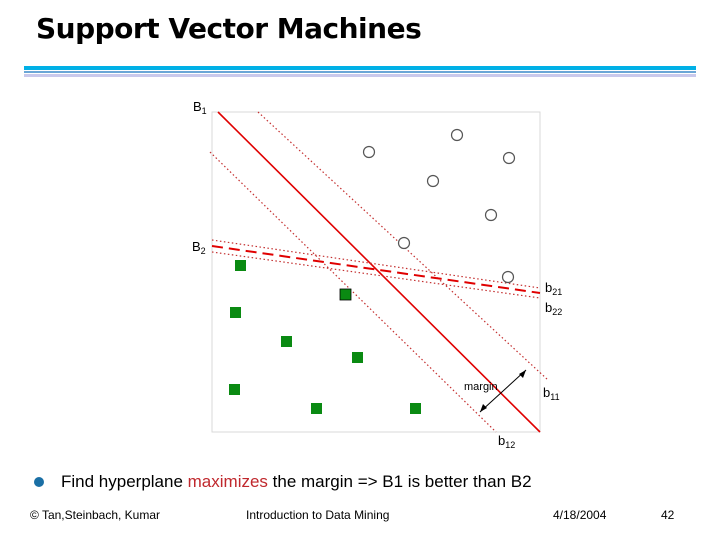 The height and width of the screenshot is (540, 720). What do you see at coordinates (124, 481) in the screenshot?
I see `bullet-text-before: Find hyperplane` at bounding box center [124, 481].